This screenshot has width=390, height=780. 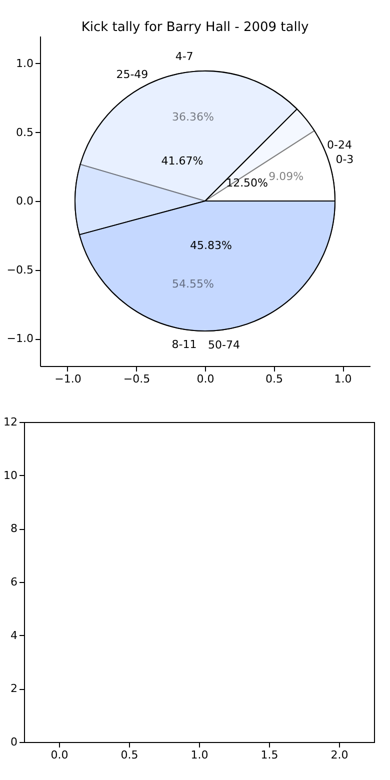 I want to click on x-tick-label: −0.5, so click(x=136, y=379).